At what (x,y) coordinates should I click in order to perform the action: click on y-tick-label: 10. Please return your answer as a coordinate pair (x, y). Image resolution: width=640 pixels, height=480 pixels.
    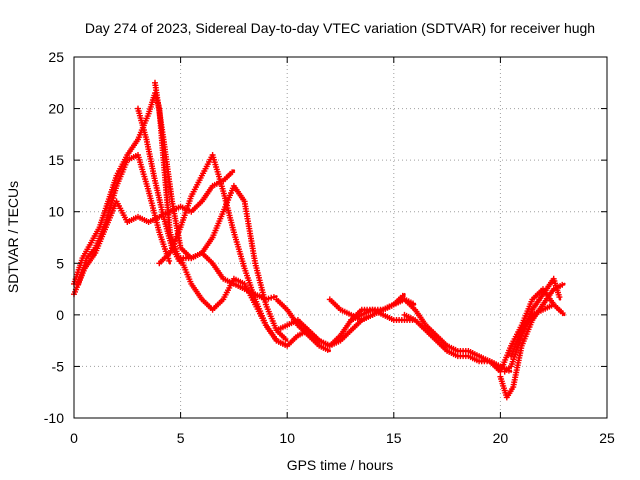
    Looking at the image, I should click on (56, 212).